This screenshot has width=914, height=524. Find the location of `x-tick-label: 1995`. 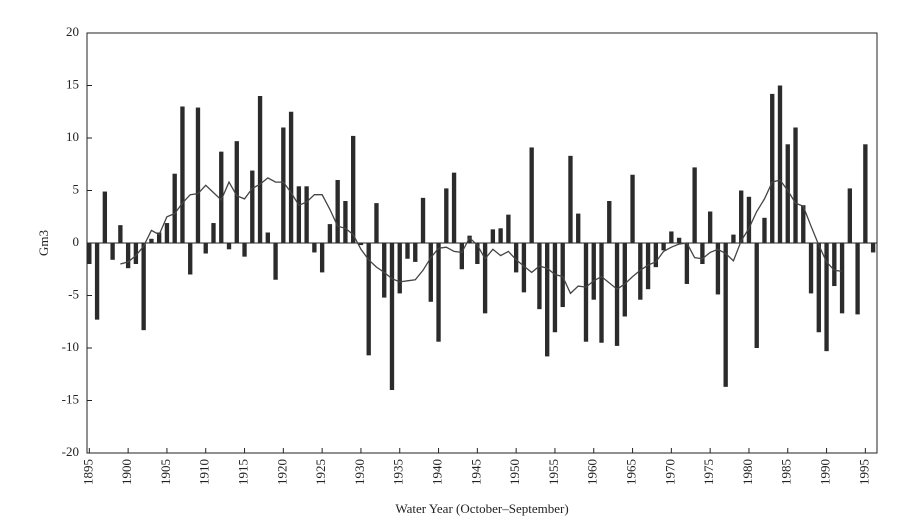

x-tick-label: 1995 is located at coordinates (863, 472).